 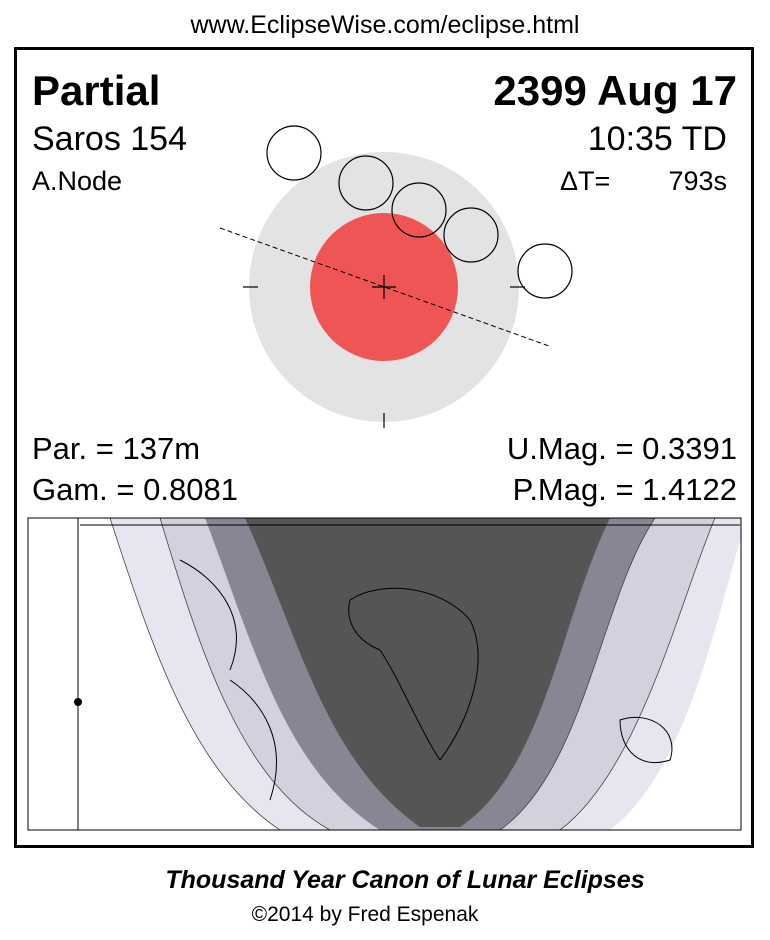 What do you see at coordinates (116, 448) in the screenshot?
I see `parameter: Par. = 137m` at bounding box center [116, 448].